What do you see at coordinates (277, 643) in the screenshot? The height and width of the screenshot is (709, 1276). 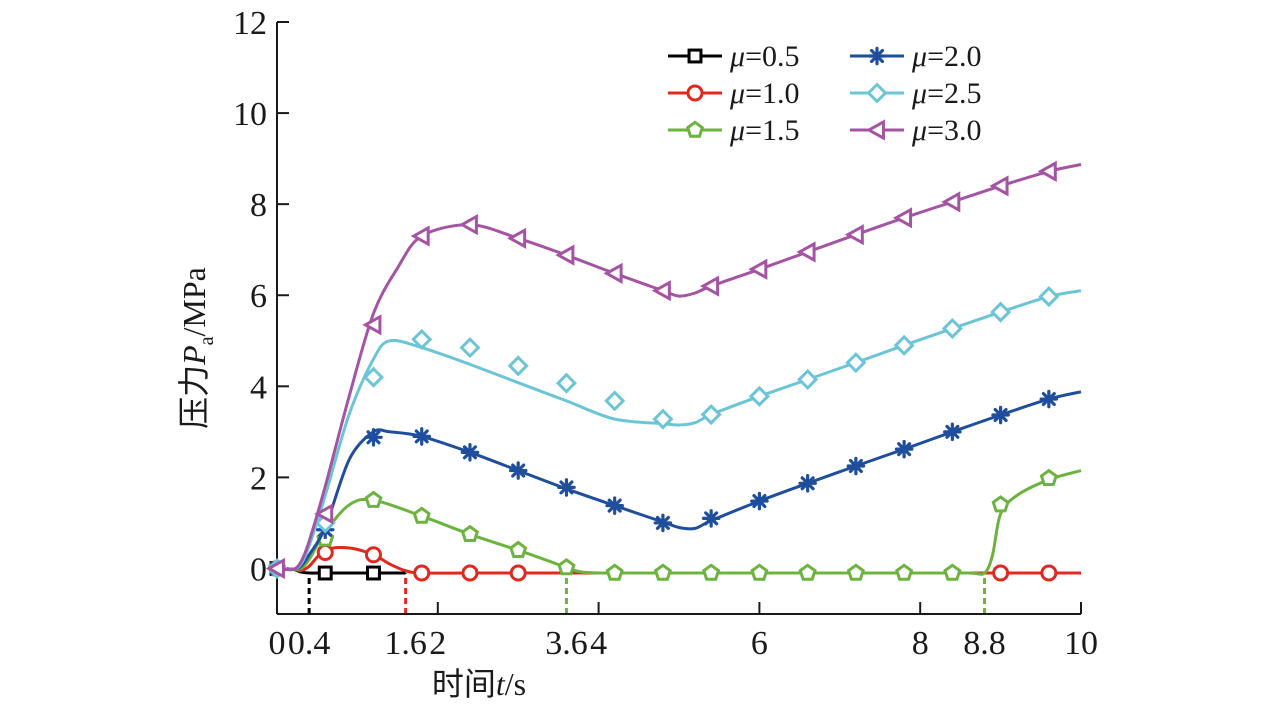 I see `x-tick-label: 0` at bounding box center [277, 643].